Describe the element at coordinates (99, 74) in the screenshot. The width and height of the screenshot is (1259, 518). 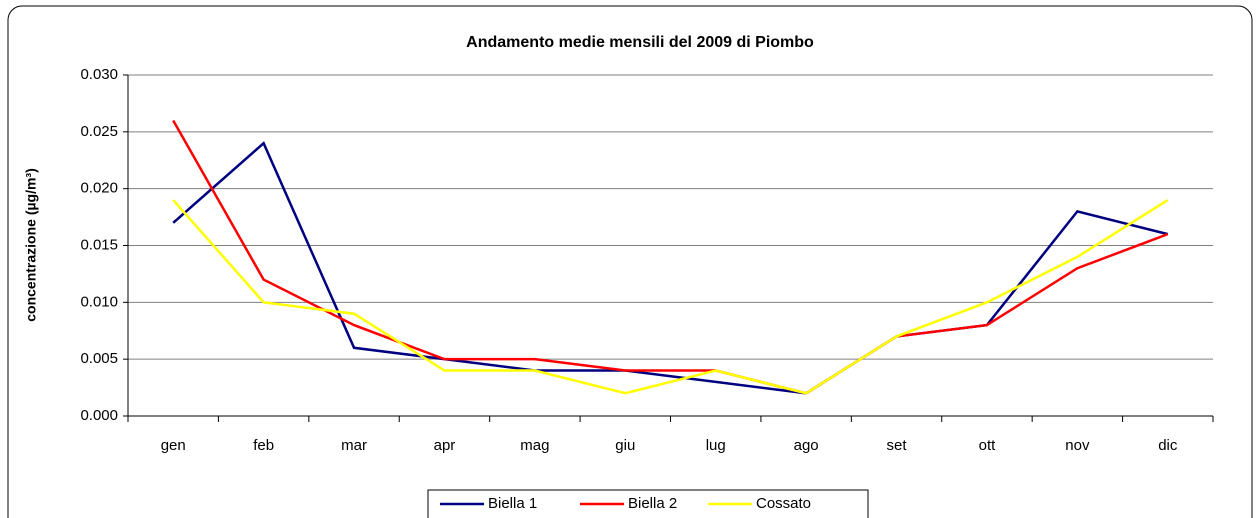
I see `y-tick-label: 0.030` at that location.